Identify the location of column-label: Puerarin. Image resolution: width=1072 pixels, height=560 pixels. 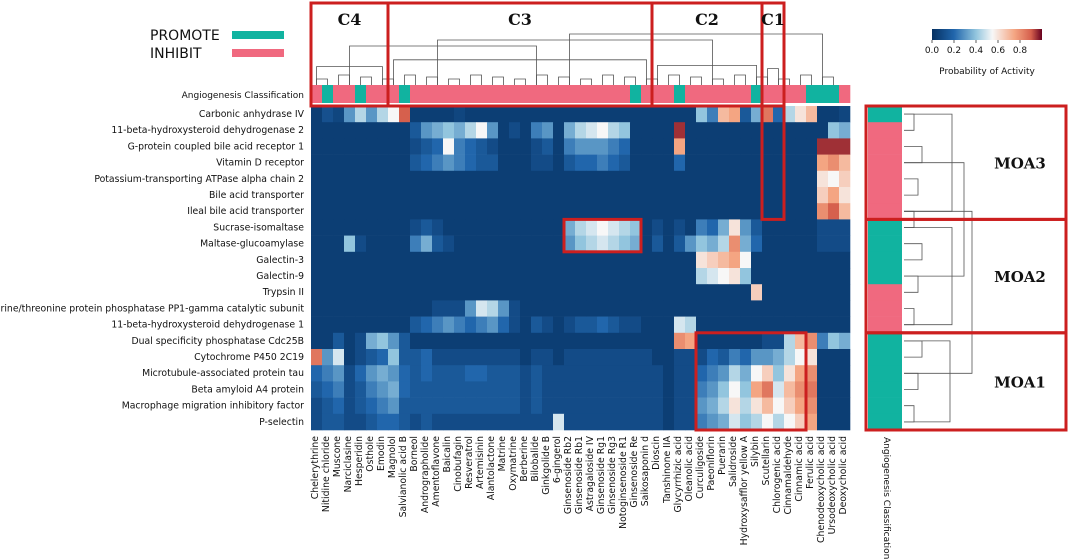
(722, 455).